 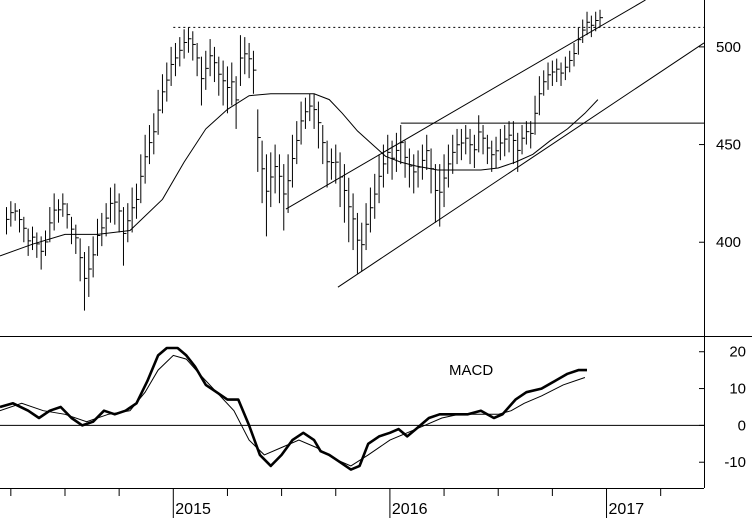 What do you see at coordinates (336, 503) in the screenshot?
I see `time-axis-ticks: 2015 2016 2017` at bounding box center [336, 503].